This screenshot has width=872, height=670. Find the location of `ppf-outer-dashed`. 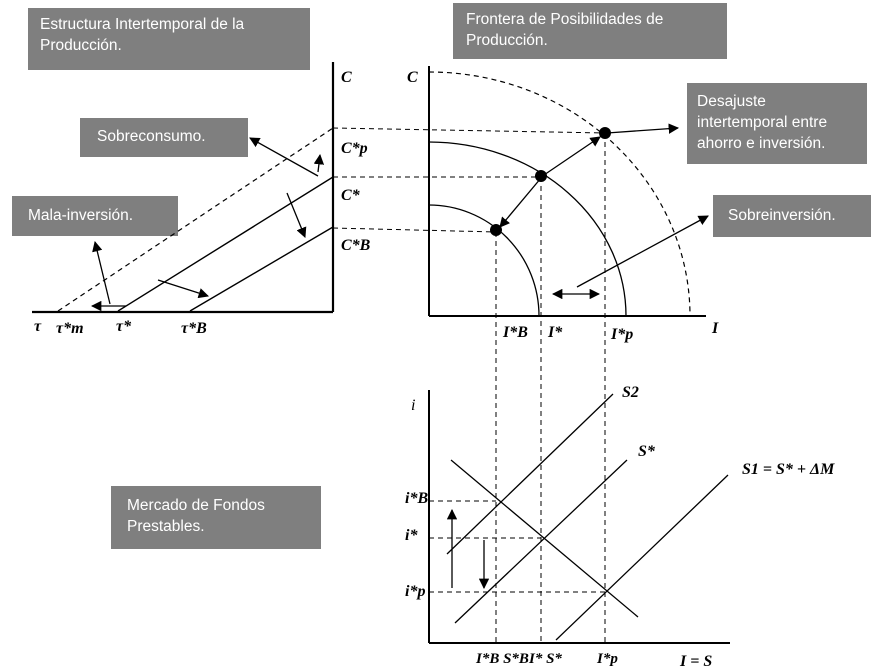

ppf-outer-dashed is located at coordinates (559, 194).